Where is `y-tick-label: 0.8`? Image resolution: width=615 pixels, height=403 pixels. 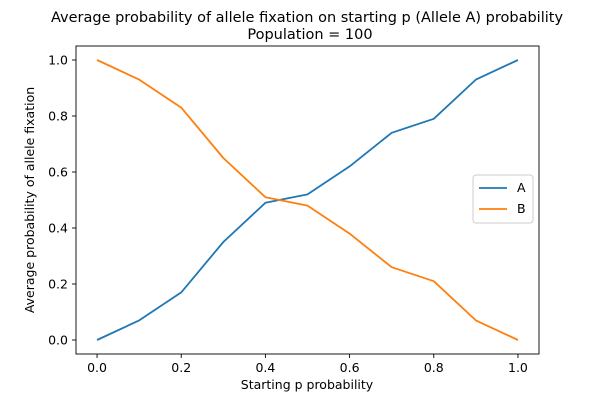 y-tick-label: 0.8 is located at coordinates (58, 116).